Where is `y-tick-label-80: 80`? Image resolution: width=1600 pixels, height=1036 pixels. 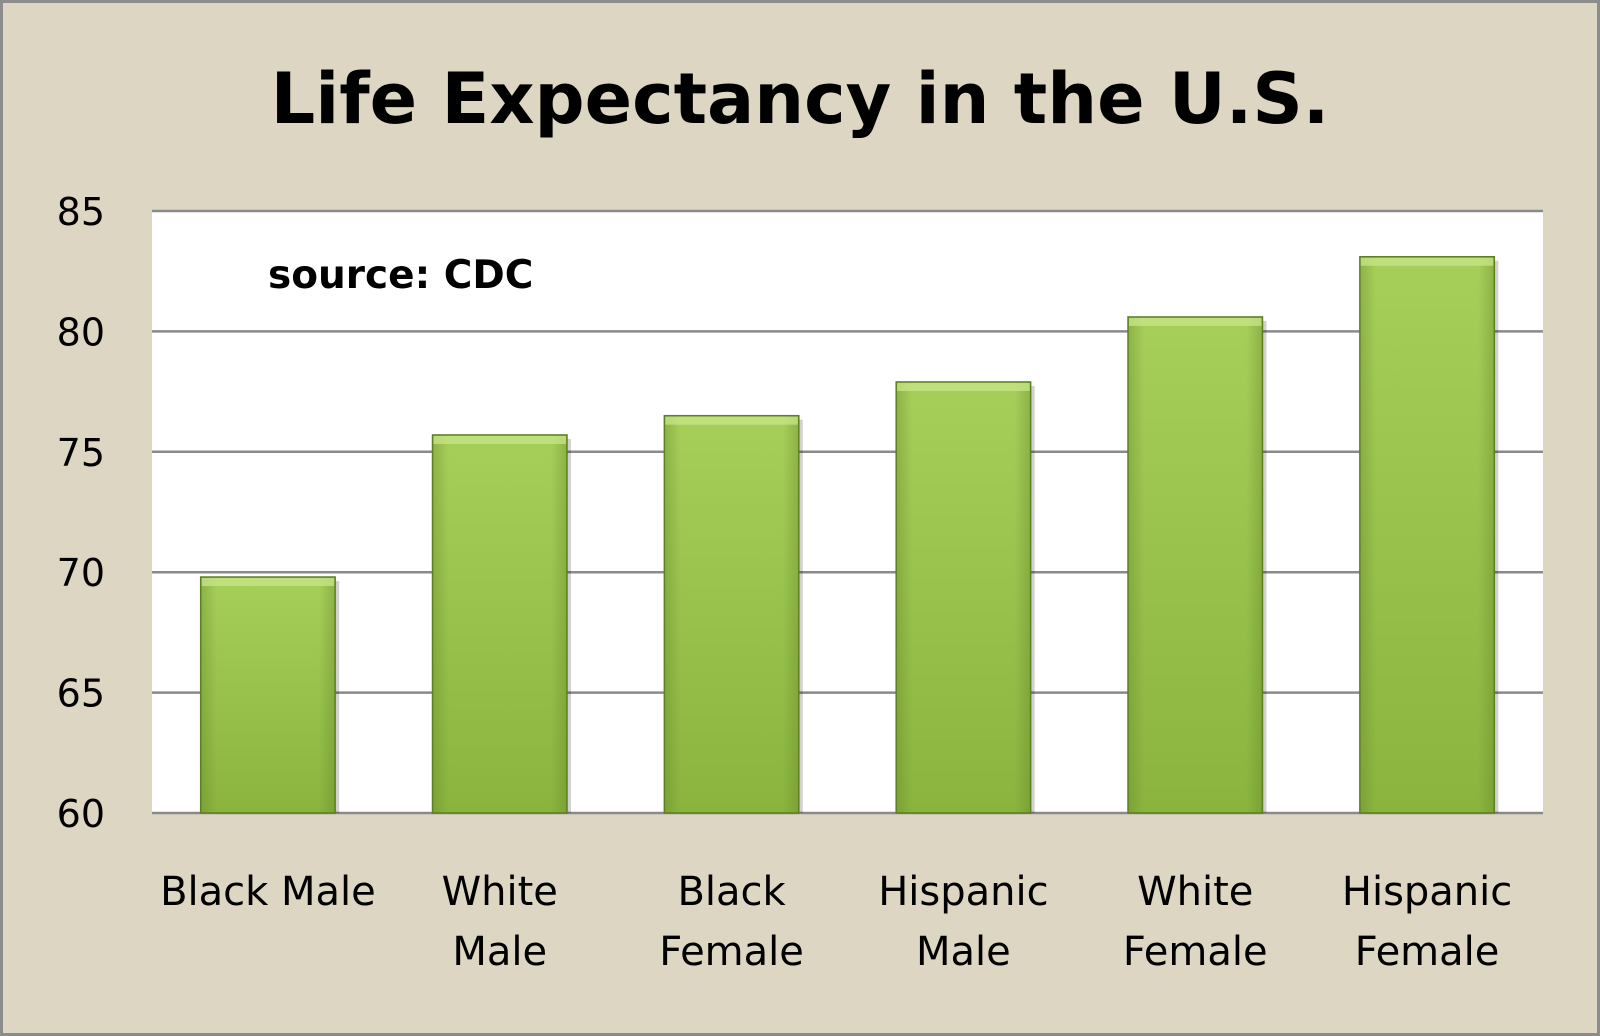 y-tick-label-80: 80 is located at coordinates (81, 332).